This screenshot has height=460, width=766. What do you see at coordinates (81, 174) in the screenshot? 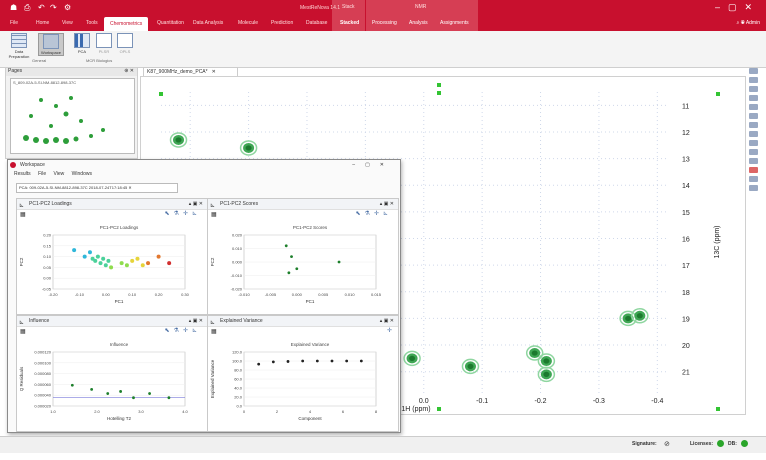
I see `menu-windows: Windows` at bounding box center [81, 174].